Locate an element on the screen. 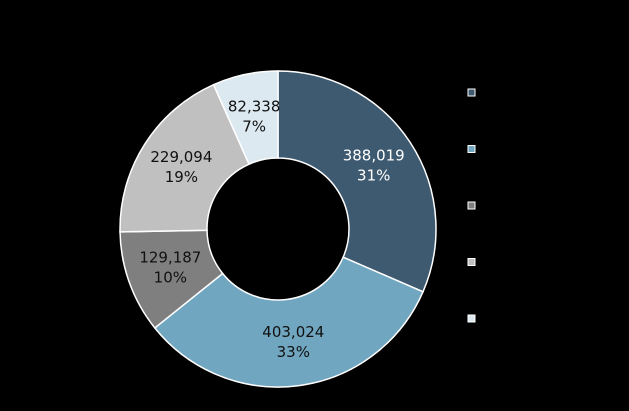 The width and height of the screenshot is (629, 411). percent-label: 33% is located at coordinates (293, 352).